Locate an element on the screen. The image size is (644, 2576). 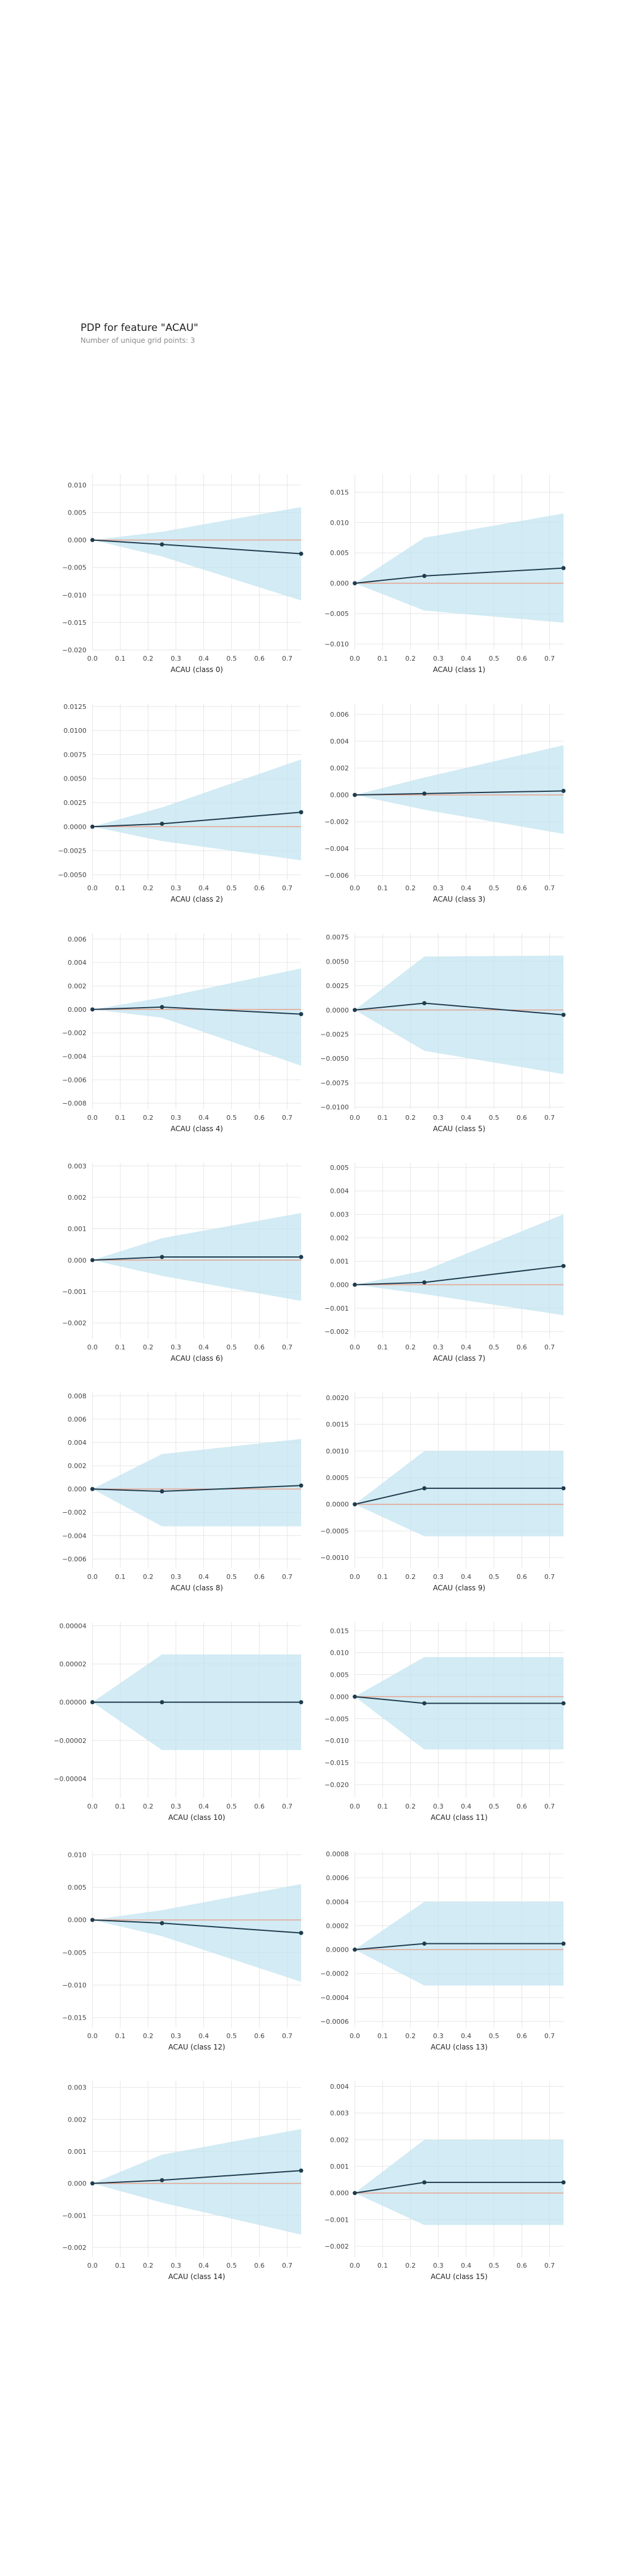
x-axis-label: ACAU (class 3) is located at coordinates (459, 899).